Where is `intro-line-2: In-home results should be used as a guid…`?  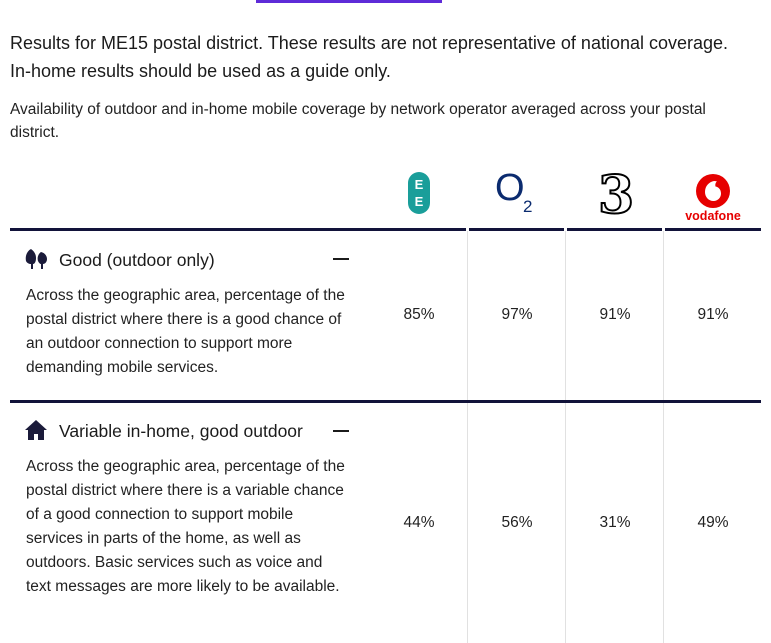
intro-line-2: In-home results should be used as a guid… is located at coordinates (200, 71).